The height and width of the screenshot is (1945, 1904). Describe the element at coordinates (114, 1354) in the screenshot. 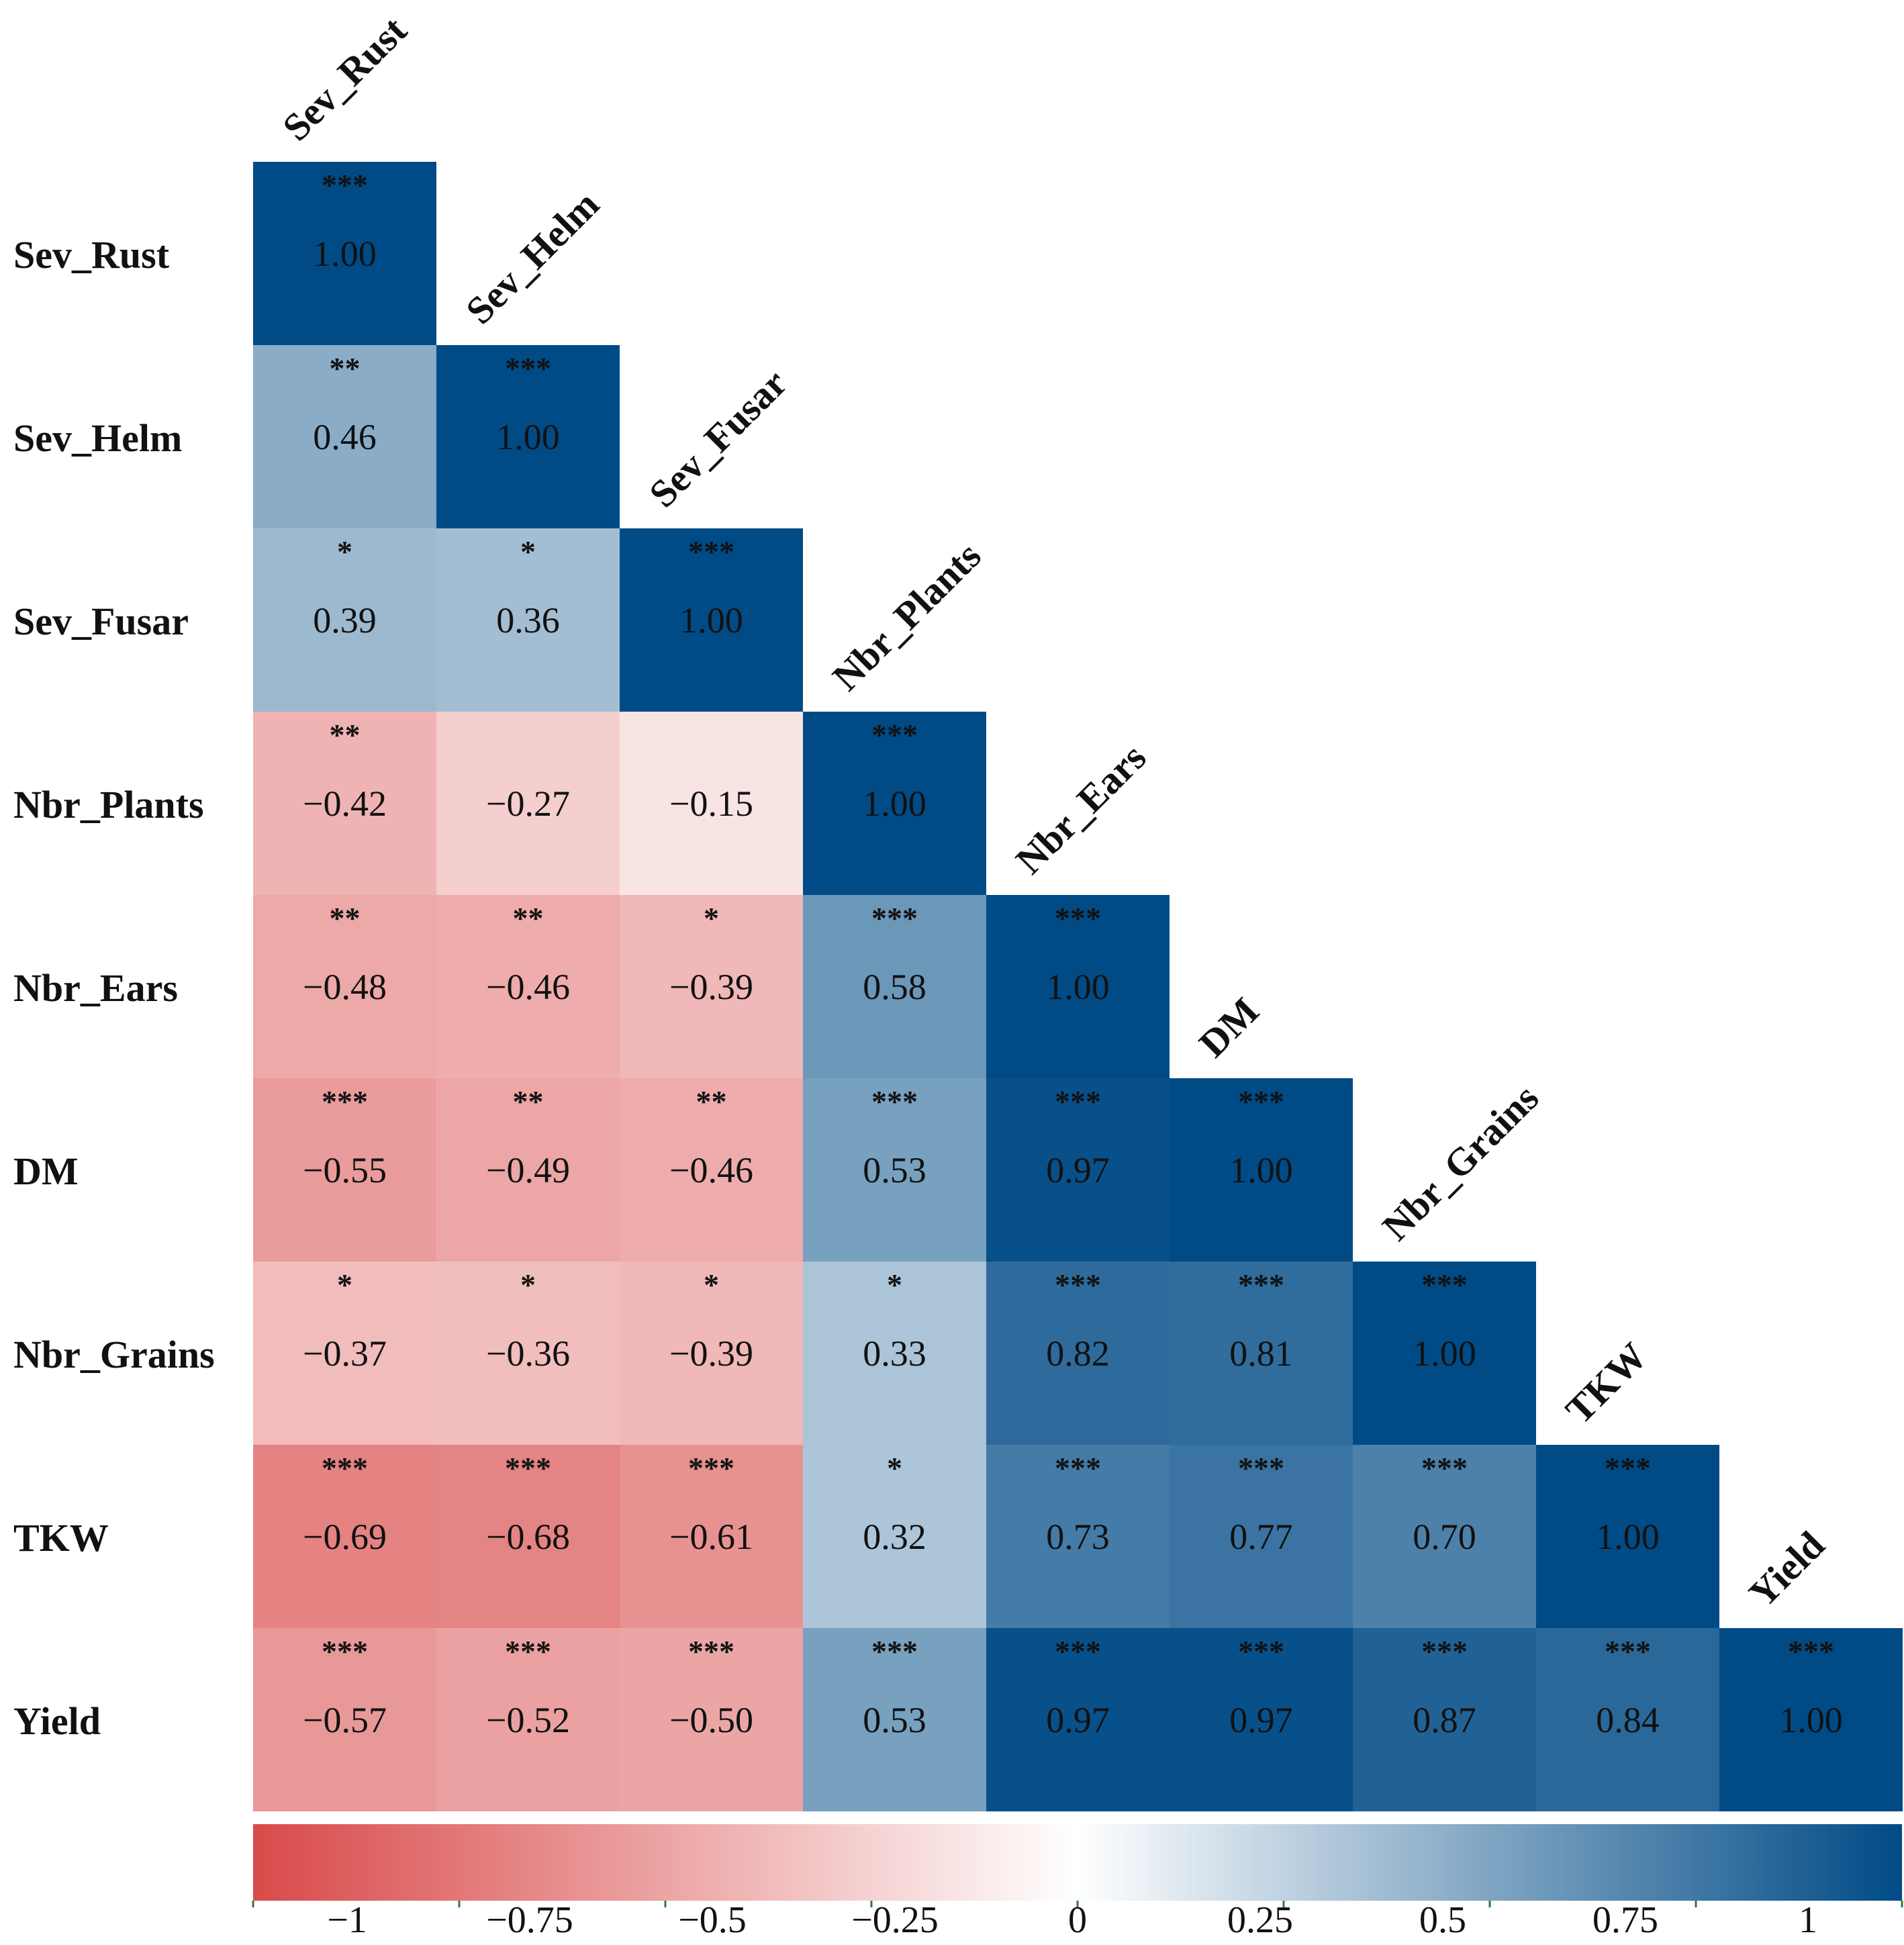

I see `row-label-nbr-grains: Nbr_Grains` at that location.